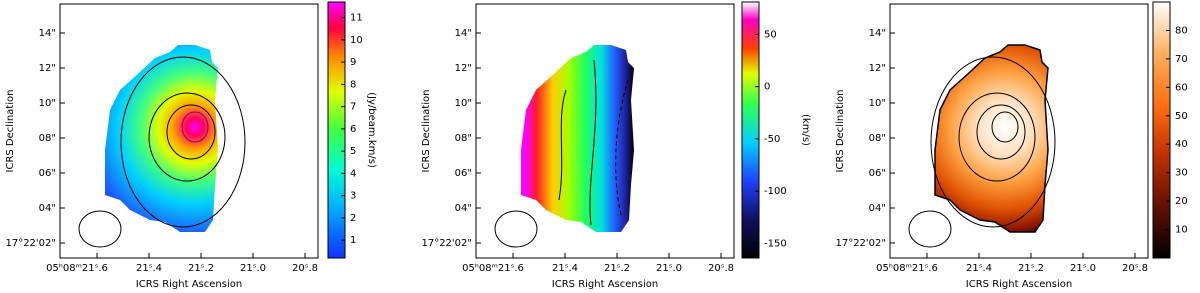 The height and width of the screenshot is (293, 1200). Describe the element at coordinates (775, 191) in the screenshot. I see `colorbar-tick-label: -100` at that location.